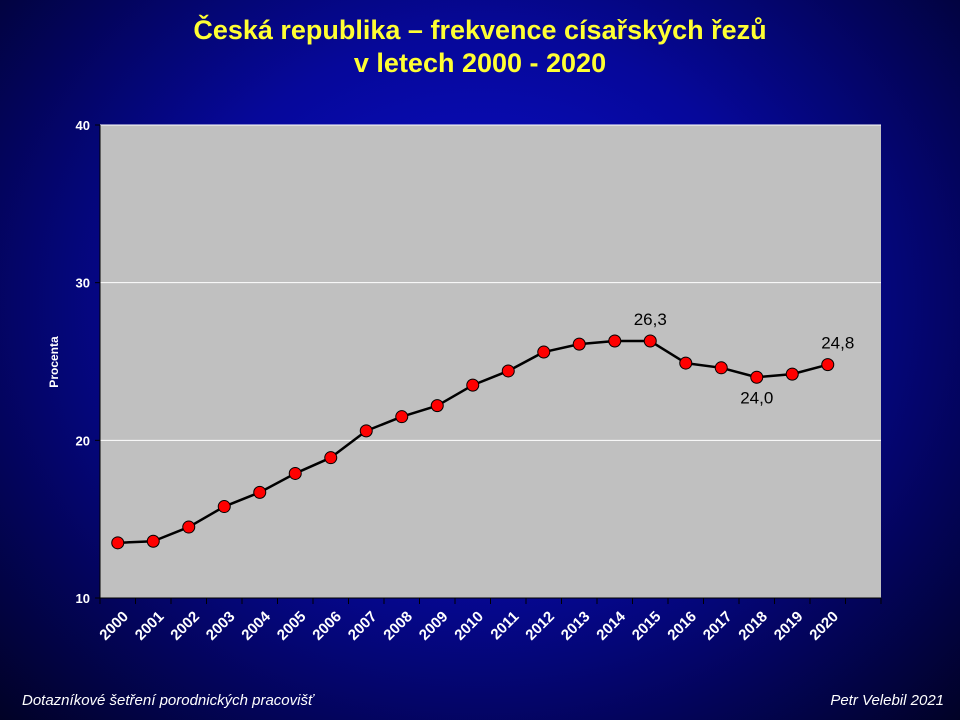  I want to click on x-tick-label-2008: 2008, so click(398, 626).